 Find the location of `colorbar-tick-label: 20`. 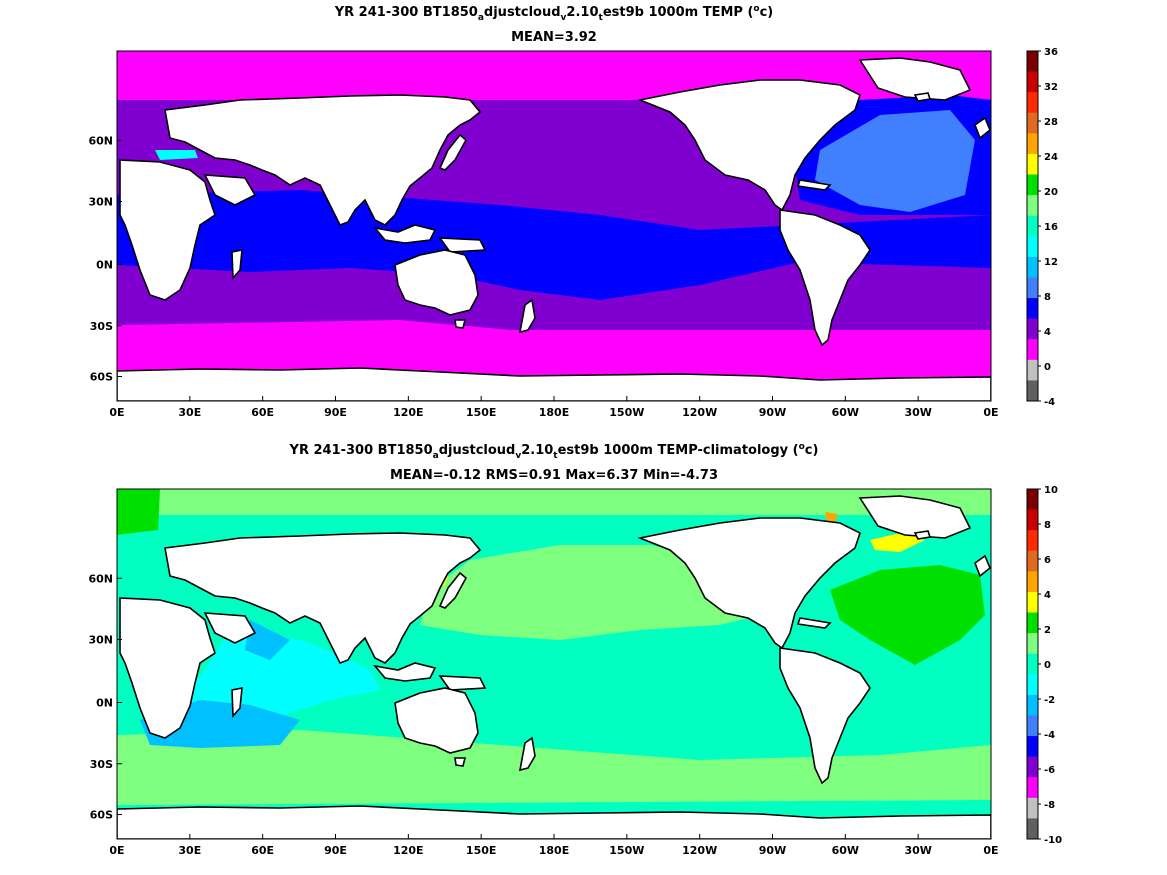

colorbar-tick-label: 20 is located at coordinates (1051, 192).